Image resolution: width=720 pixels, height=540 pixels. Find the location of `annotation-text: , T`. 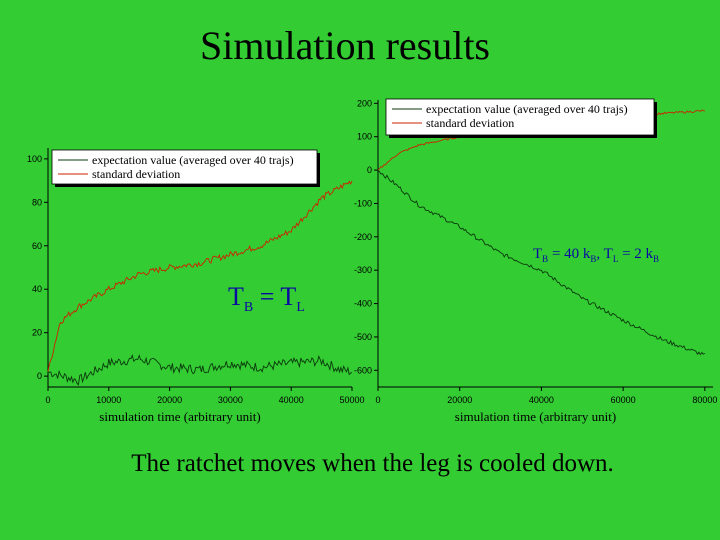

annotation-text: , T is located at coordinates (604, 254).